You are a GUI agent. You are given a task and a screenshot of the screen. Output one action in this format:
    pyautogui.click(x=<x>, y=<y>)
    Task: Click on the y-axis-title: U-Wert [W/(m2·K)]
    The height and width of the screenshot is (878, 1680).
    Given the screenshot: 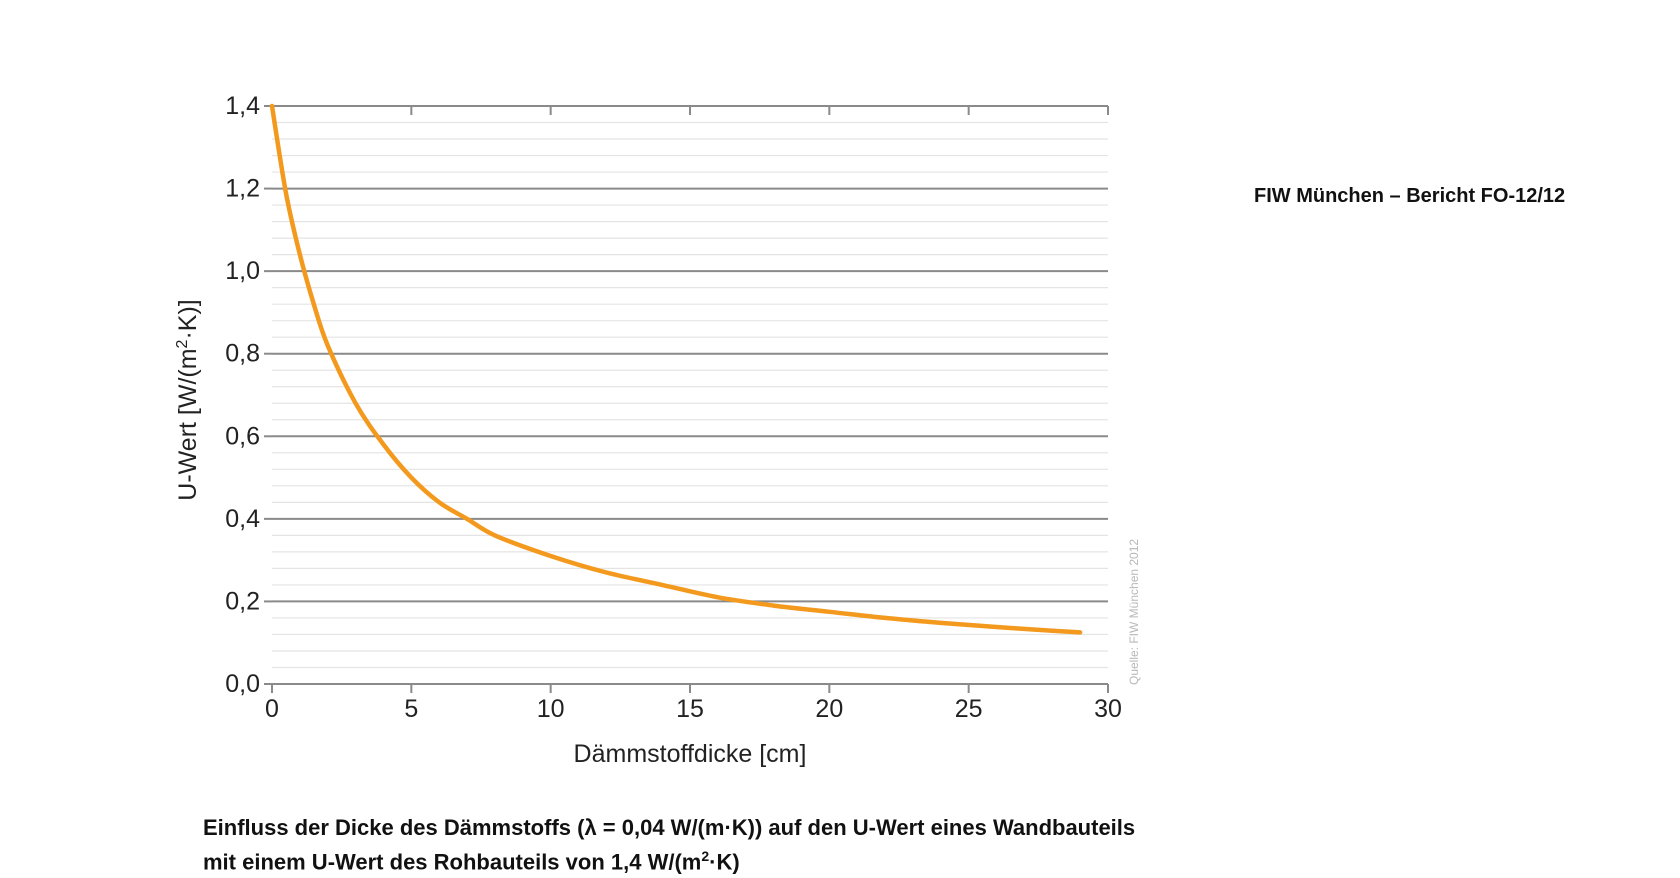 What is the action you would take?
    pyautogui.click(x=188, y=399)
    